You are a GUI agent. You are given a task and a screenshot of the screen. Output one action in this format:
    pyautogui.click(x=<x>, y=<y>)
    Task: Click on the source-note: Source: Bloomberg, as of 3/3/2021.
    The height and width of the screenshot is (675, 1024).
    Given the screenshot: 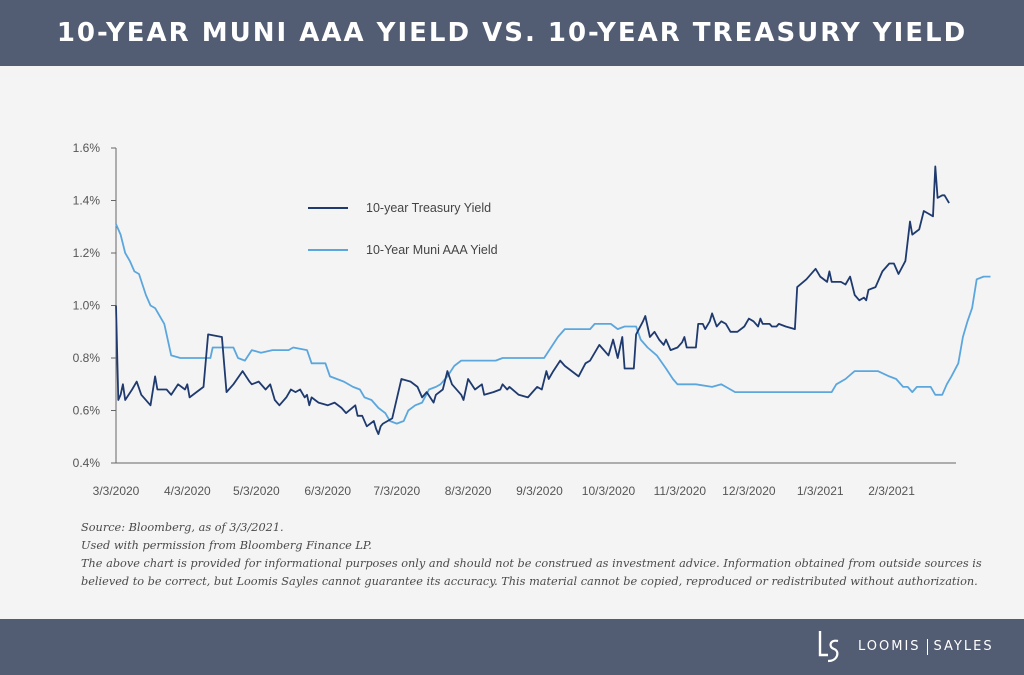 What is the action you would take?
    pyautogui.click(x=182, y=527)
    